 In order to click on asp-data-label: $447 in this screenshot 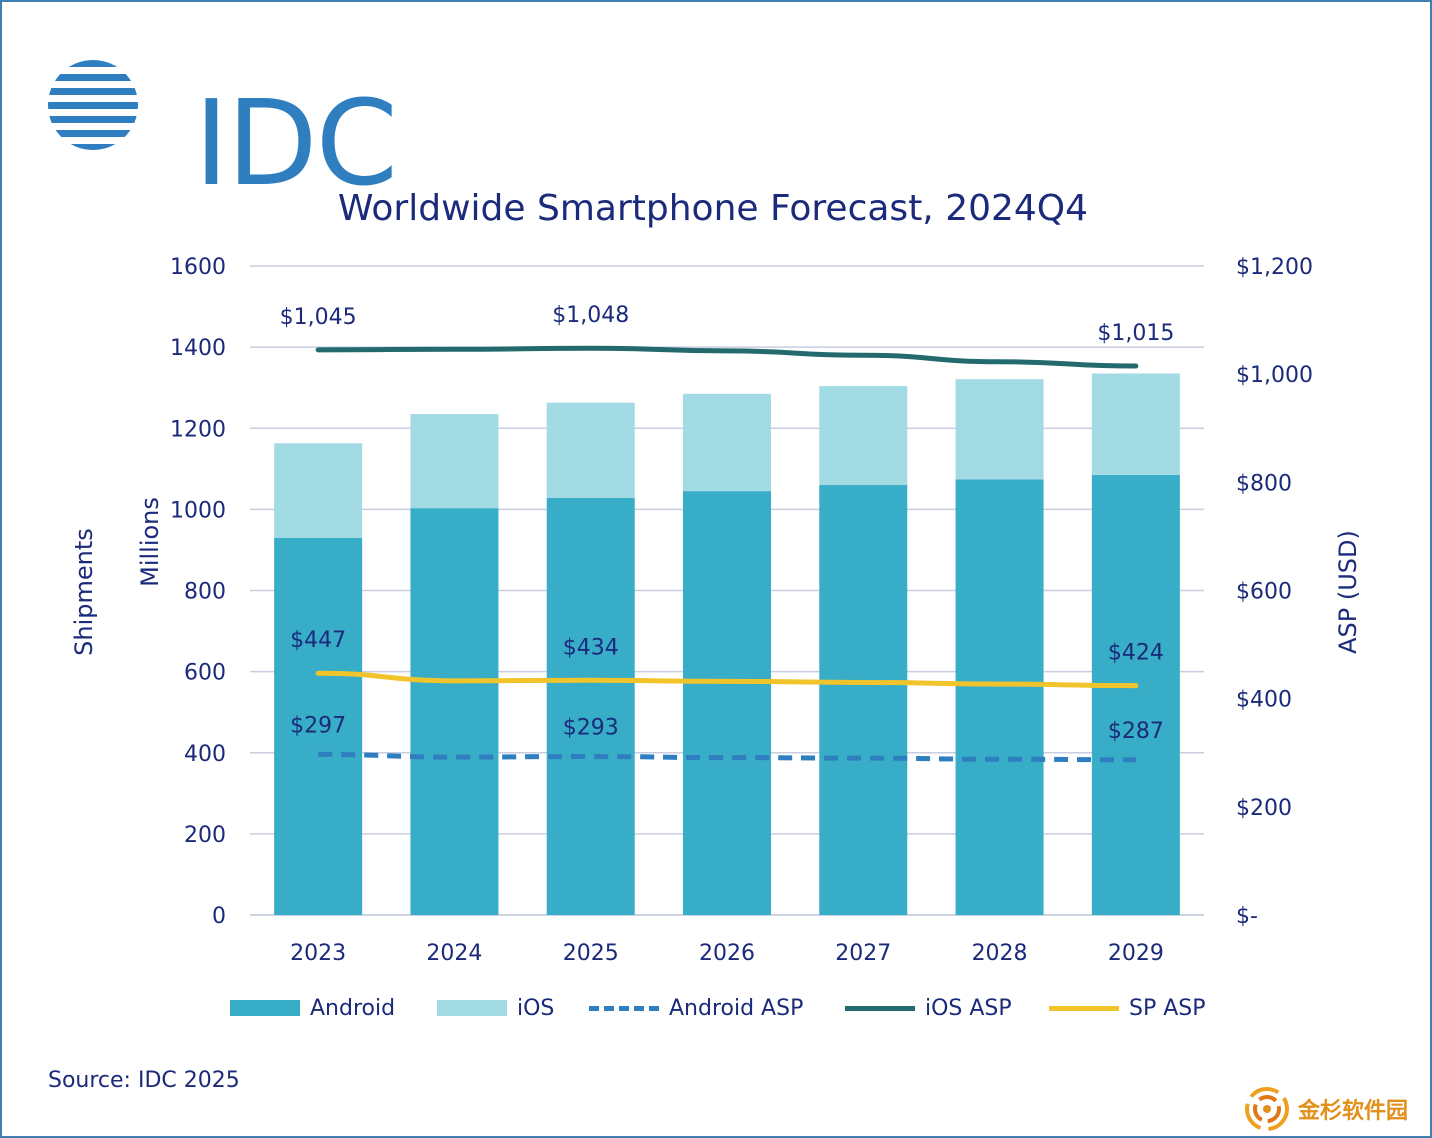, I will do `click(318, 640)`.